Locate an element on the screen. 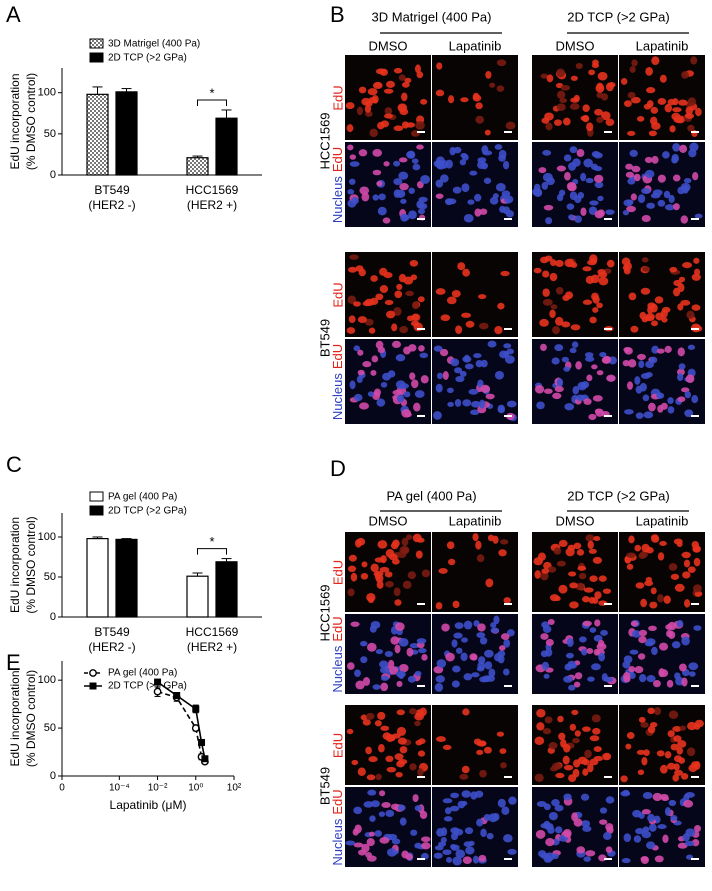  x-tick-label: HCC1569 is located at coordinates (212, 632).